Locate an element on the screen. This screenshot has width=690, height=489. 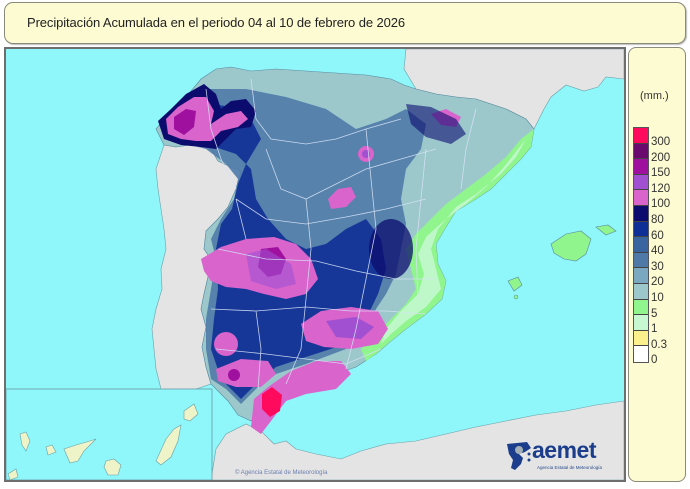
legend-label: 120 is located at coordinates (661, 188).